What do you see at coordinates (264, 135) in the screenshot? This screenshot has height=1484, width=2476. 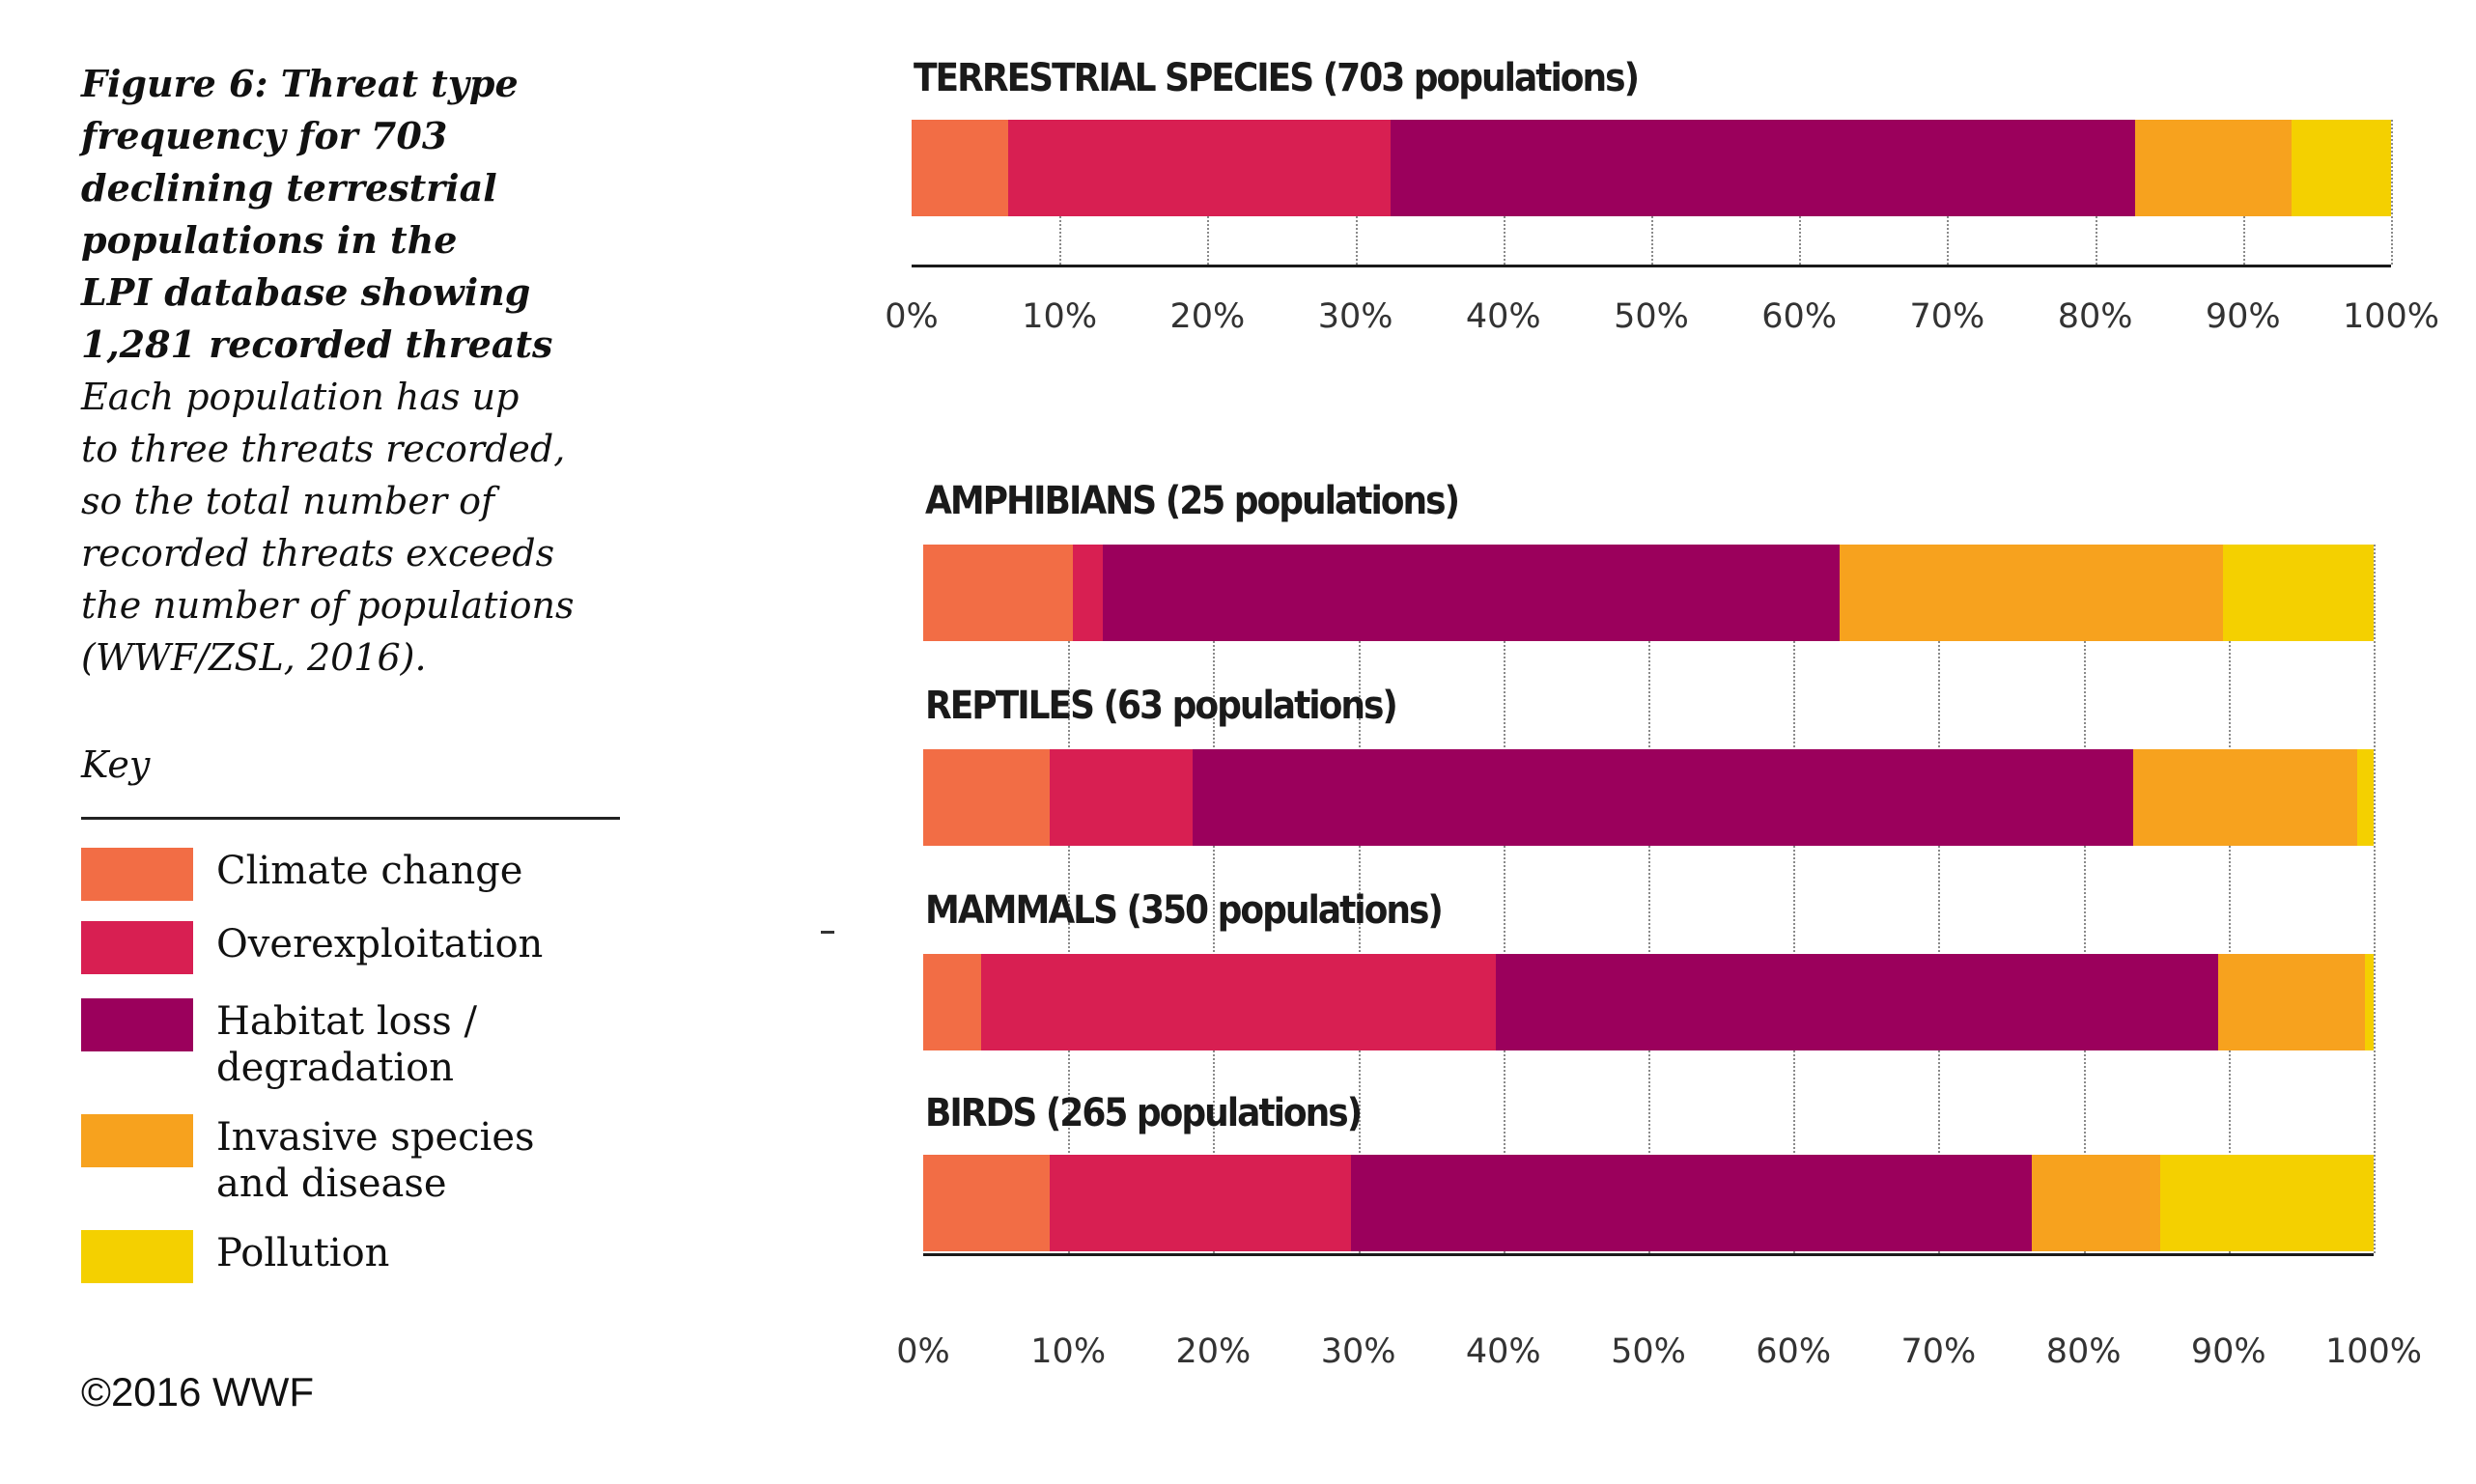 I see `caption-title-line: frequency for 703` at bounding box center [264, 135].